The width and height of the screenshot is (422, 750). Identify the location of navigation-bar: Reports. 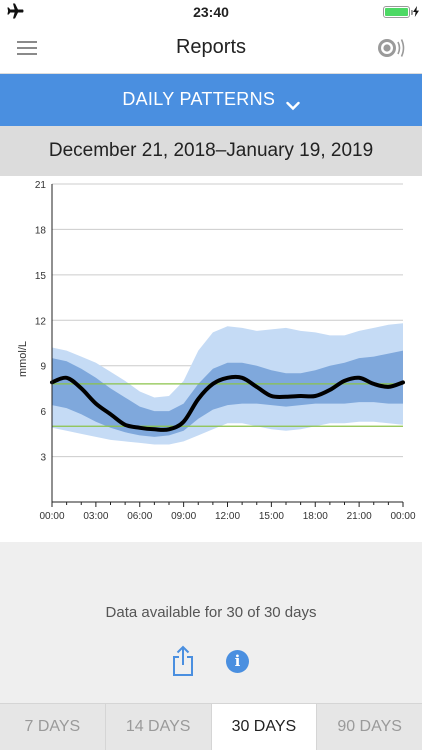
(211, 49).